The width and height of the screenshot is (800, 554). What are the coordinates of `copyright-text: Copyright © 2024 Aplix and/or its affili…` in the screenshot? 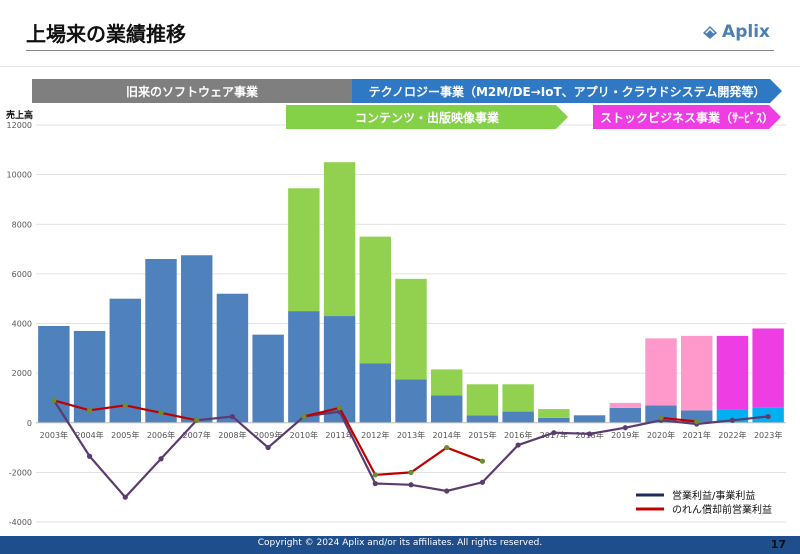 It's located at (400, 543).